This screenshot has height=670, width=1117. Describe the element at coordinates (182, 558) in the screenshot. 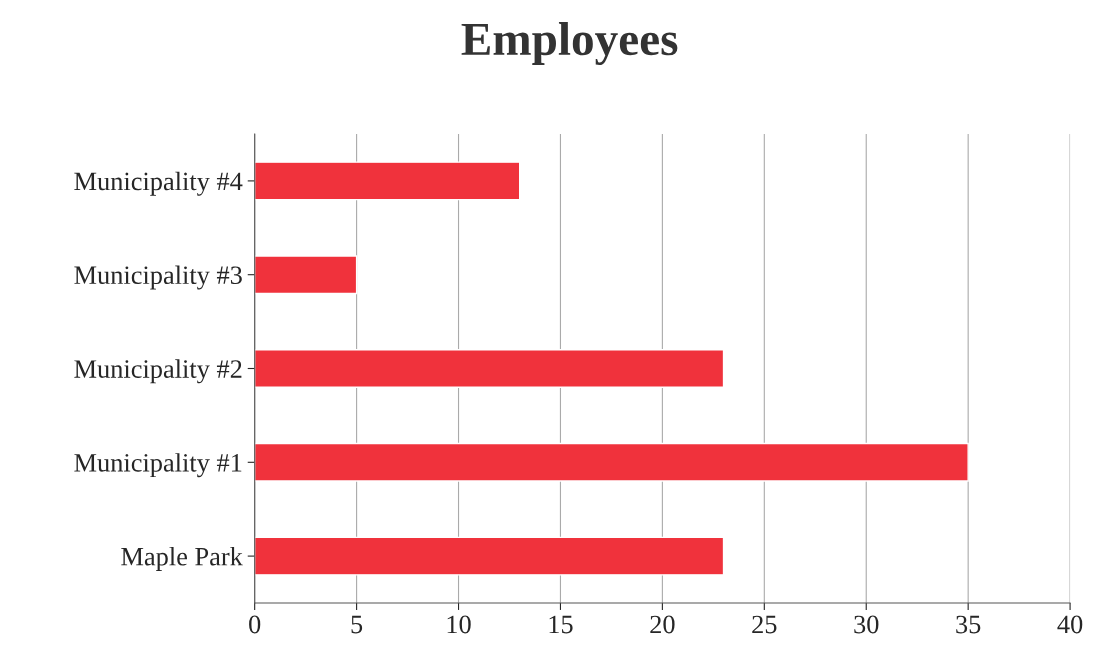

I see `y-tick-label: Maple Park` at that location.